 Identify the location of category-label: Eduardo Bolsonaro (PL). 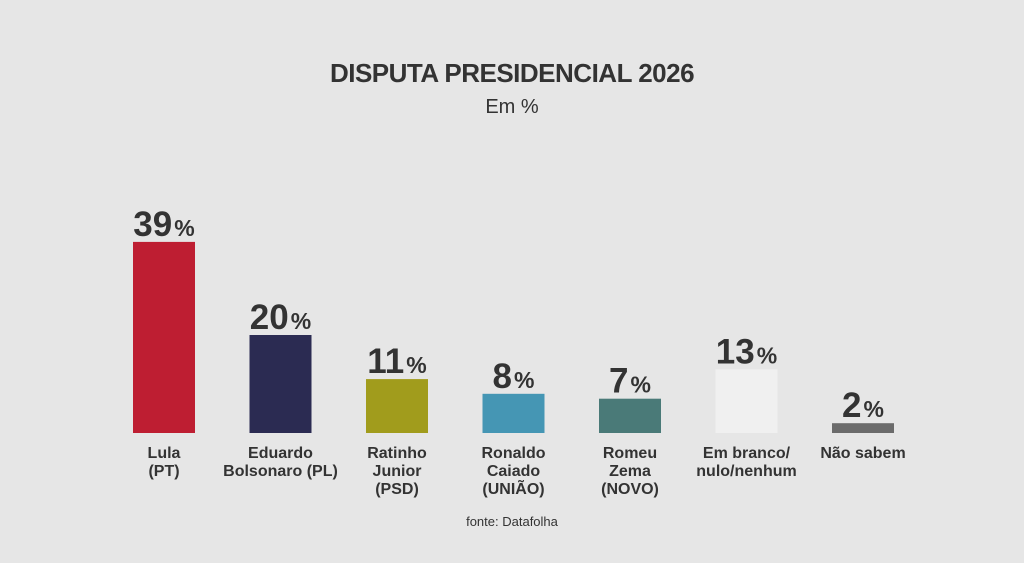
(280, 462).